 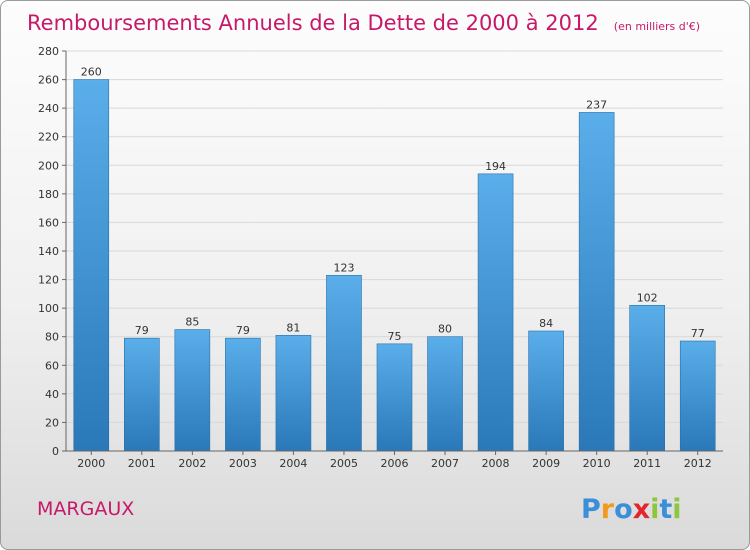 I want to click on logo-letter: P, so click(x=591, y=509).